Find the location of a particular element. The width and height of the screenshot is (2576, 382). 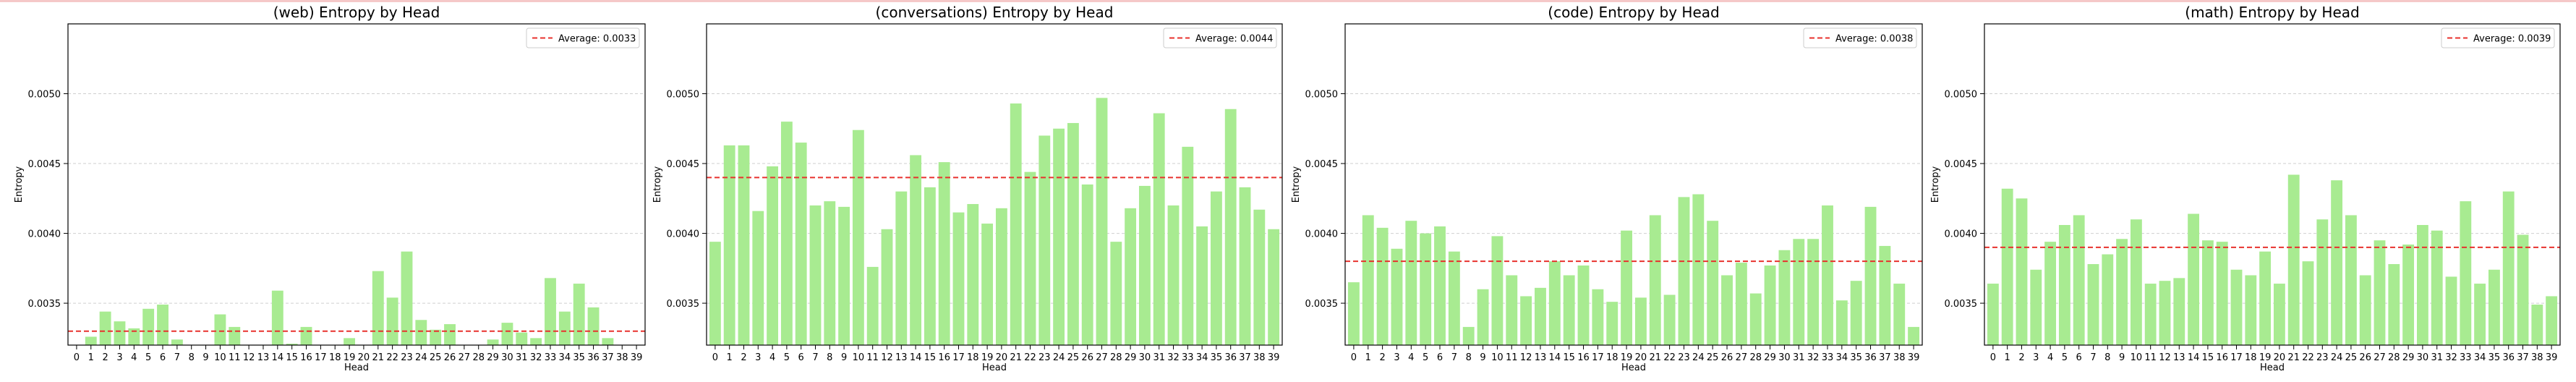

x-tick-label: 20 is located at coordinates (1641, 357).